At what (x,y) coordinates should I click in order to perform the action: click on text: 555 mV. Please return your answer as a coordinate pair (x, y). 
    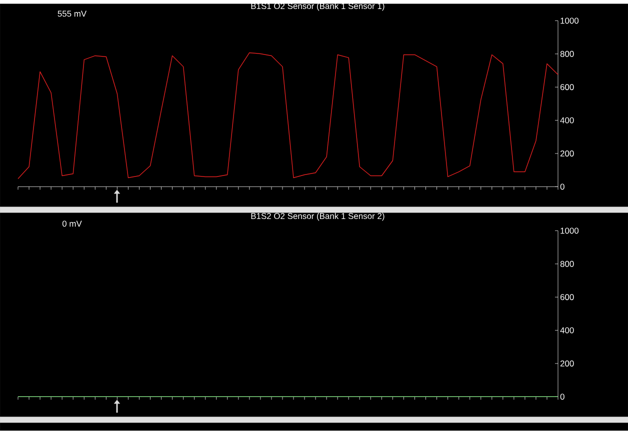
    Looking at the image, I should click on (72, 13).